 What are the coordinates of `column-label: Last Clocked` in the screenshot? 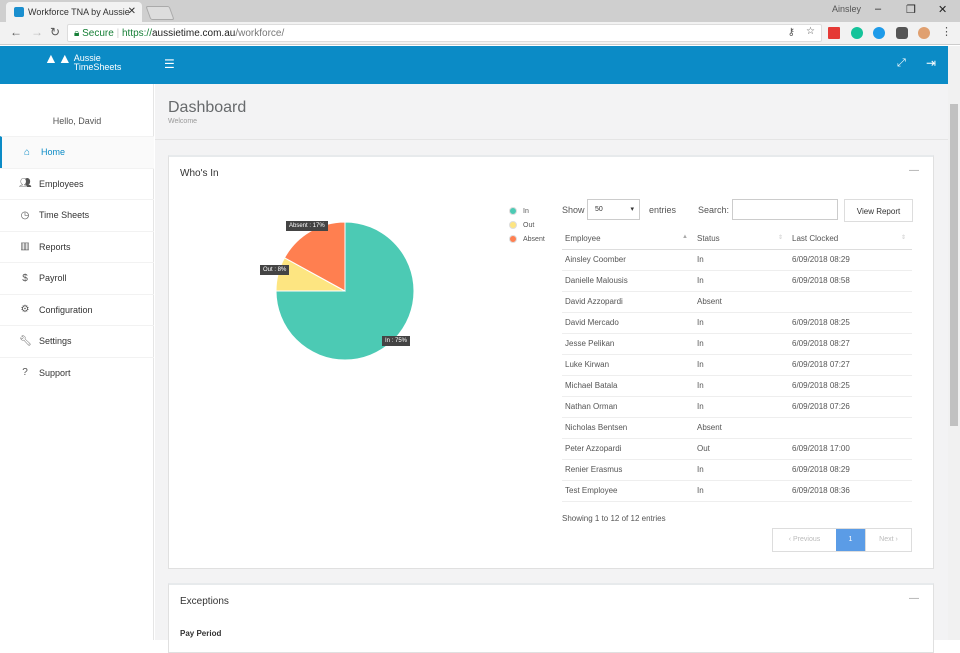 It's located at (815, 239).